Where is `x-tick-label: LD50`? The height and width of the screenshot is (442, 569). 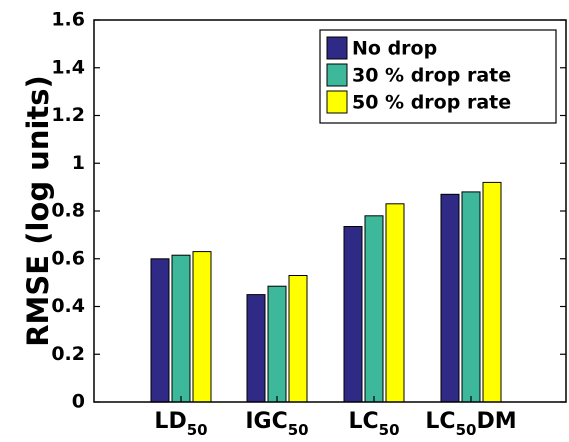
x-tick-label: LD50 is located at coordinates (180, 423).